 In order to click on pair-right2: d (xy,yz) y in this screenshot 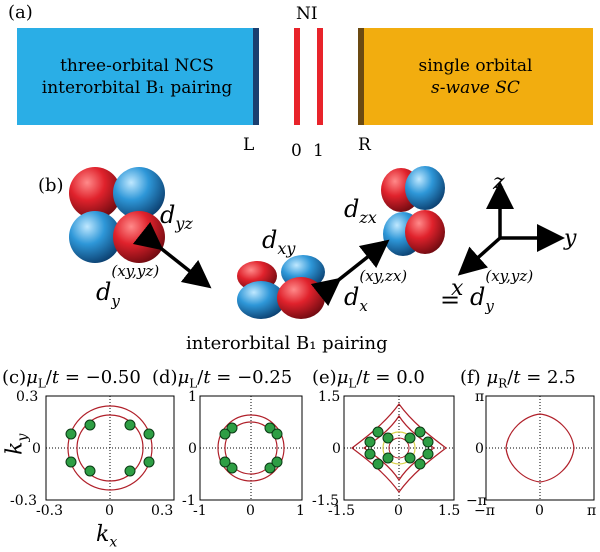, I will do `click(502, 291)`.